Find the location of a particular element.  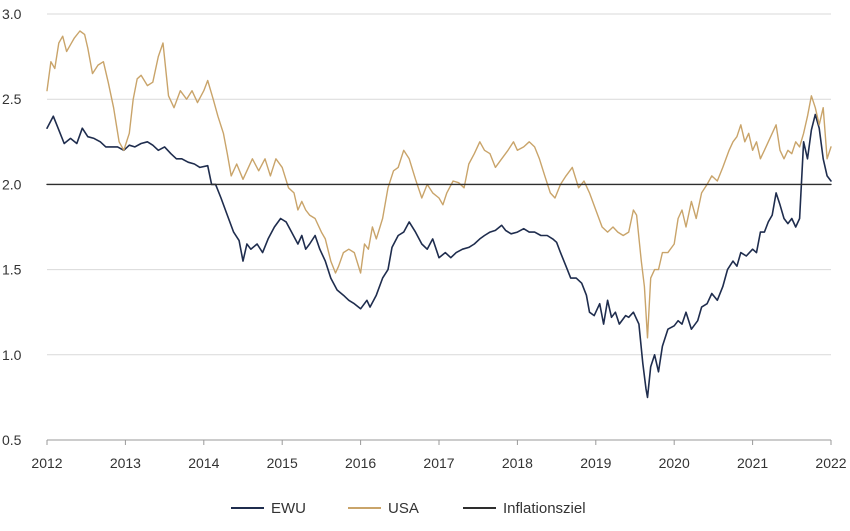

y-tick-label: 2.5 is located at coordinates (12, 99).